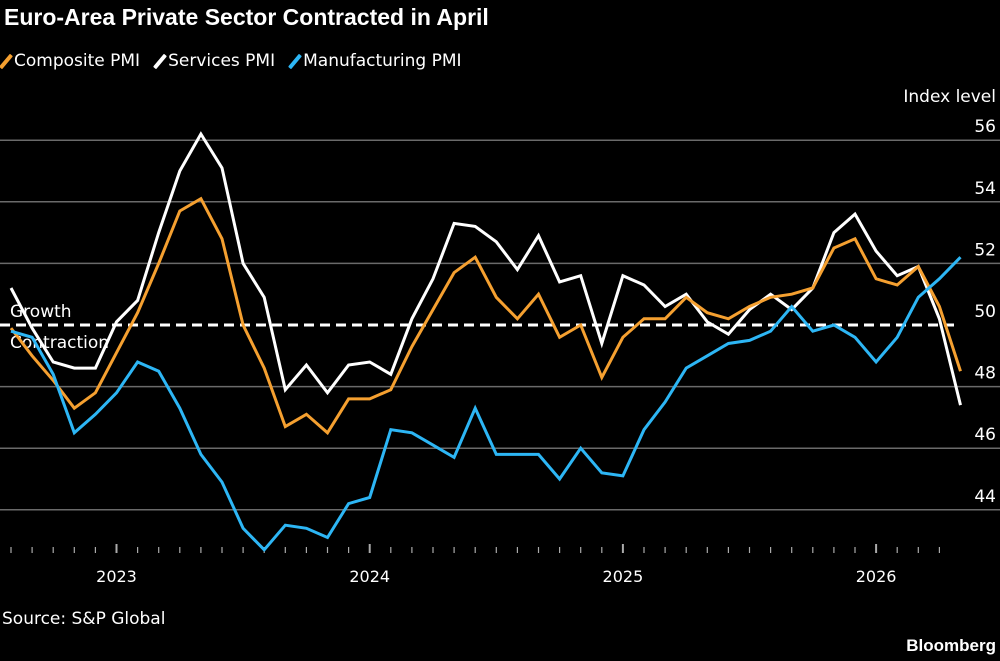  Describe the element at coordinates (949, 97) in the screenshot. I see `y-axis-label: Index level` at that location.